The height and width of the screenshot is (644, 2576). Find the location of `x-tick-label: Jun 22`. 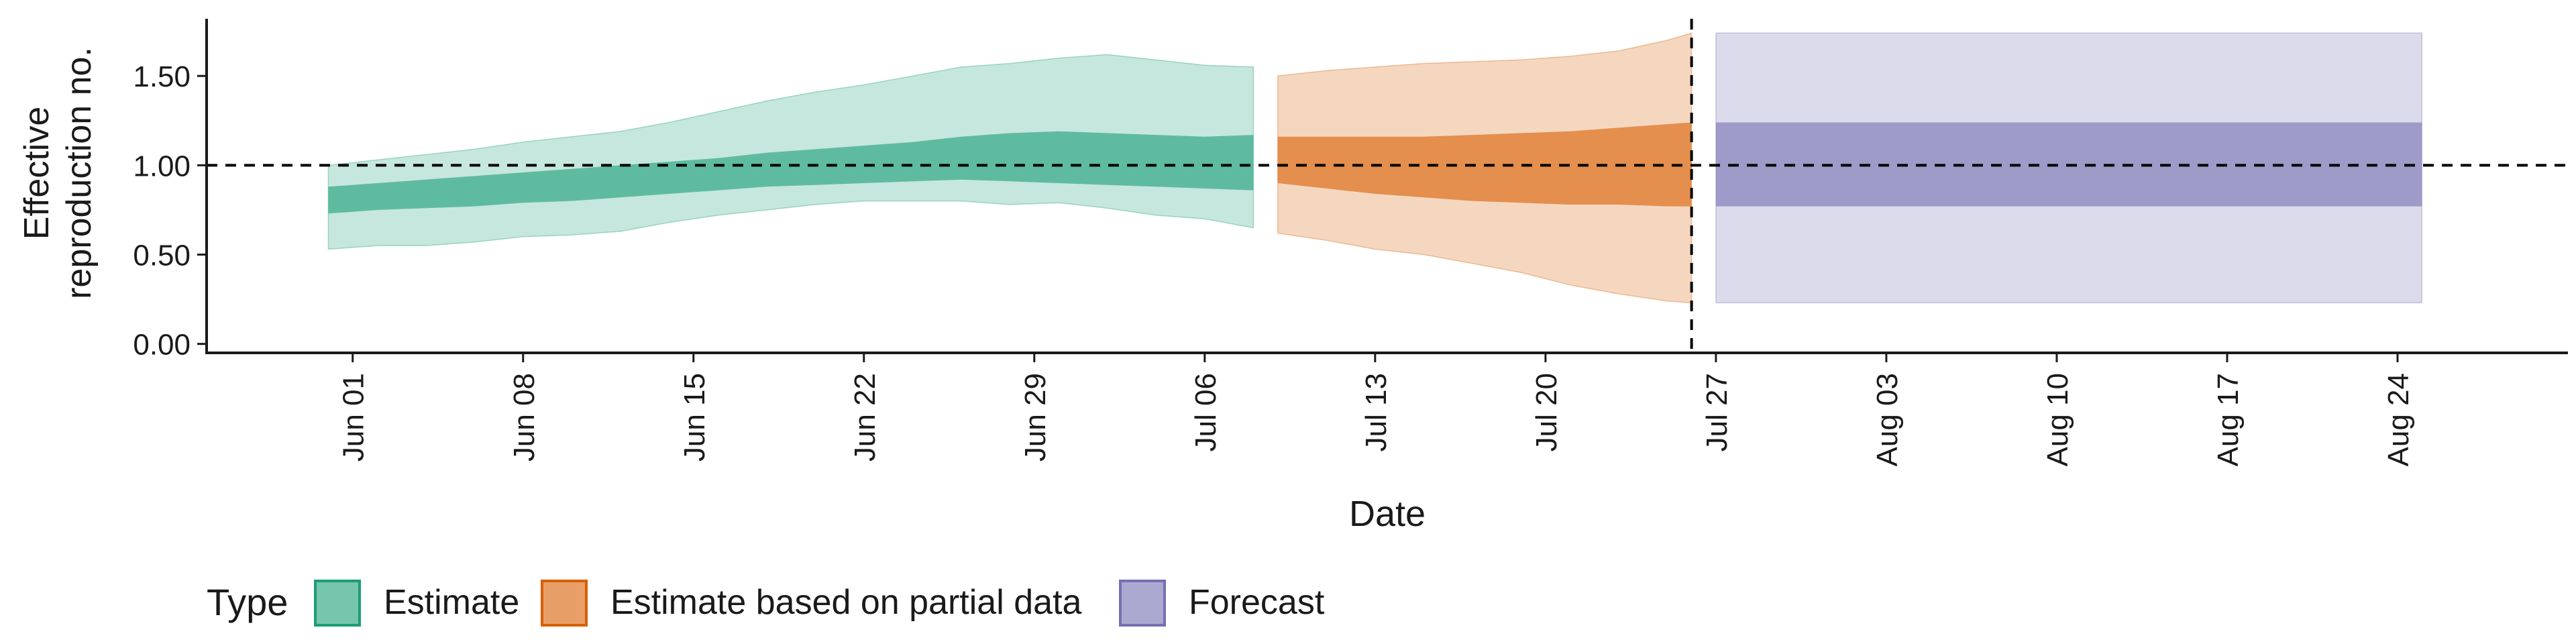

x-tick-label: Jun 22 is located at coordinates (865, 417).